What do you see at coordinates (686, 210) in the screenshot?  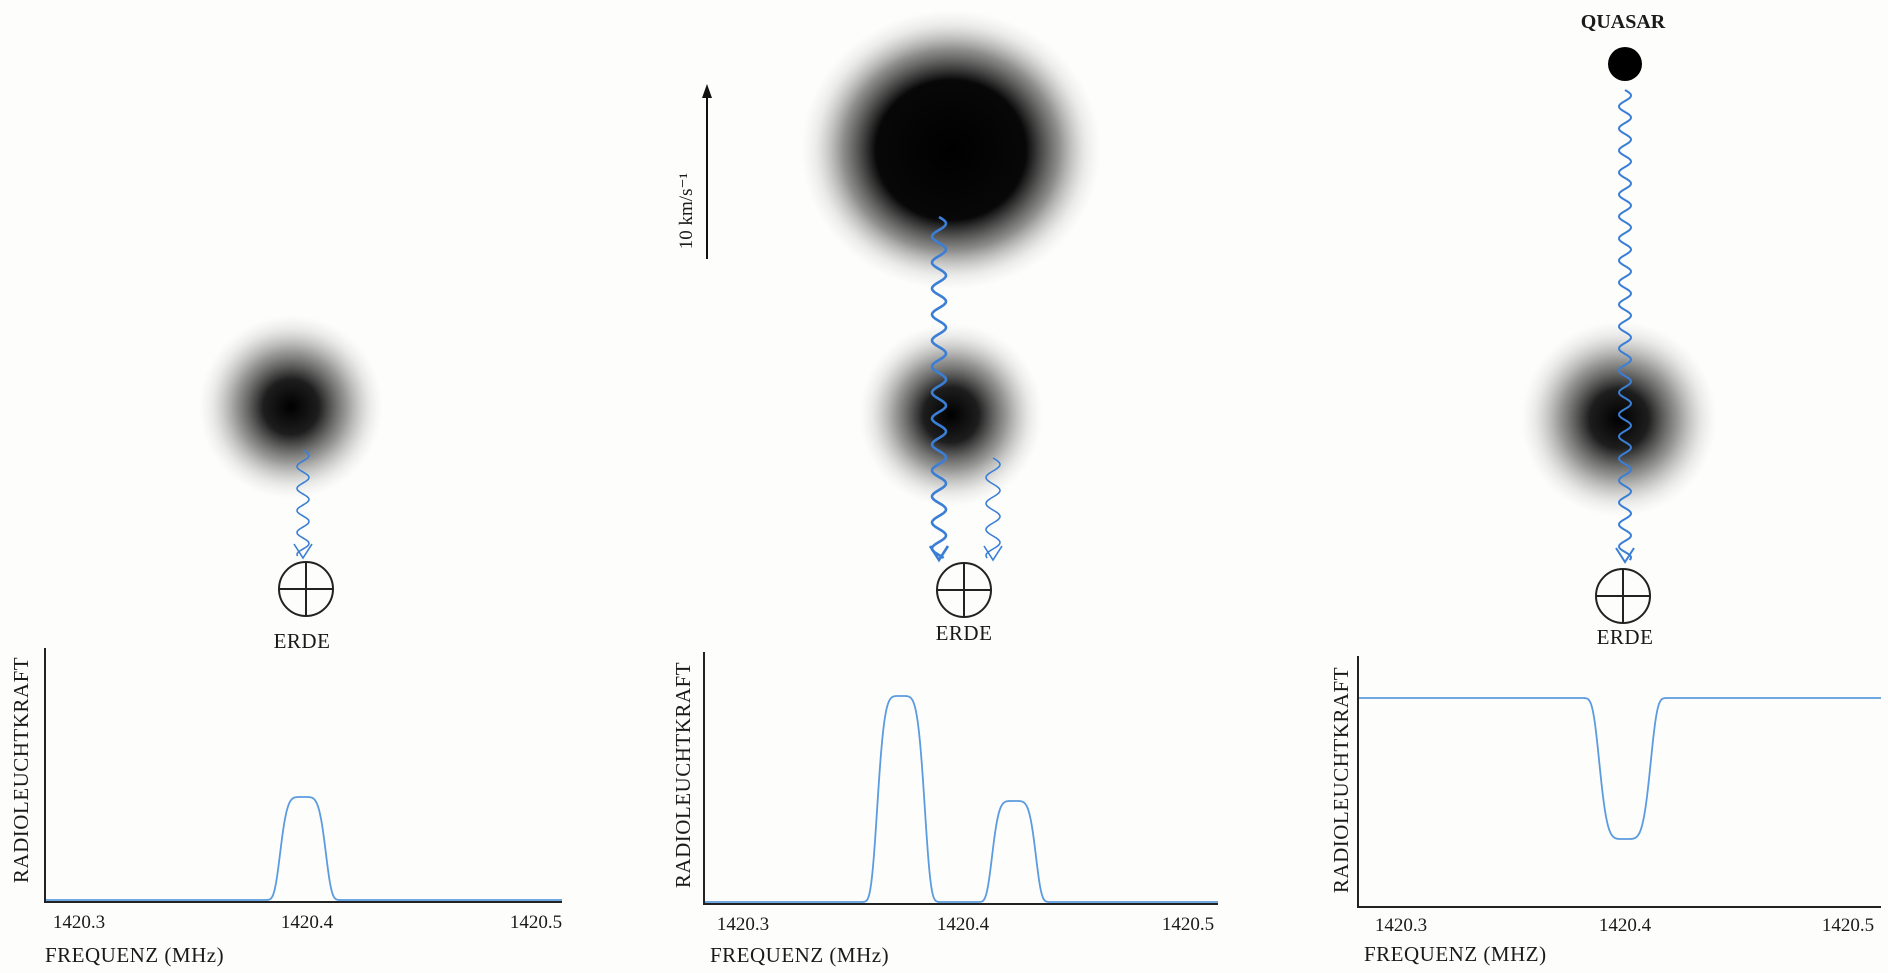 I see `scale-label: 10 km/s⁻¹` at bounding box center [686, 210].